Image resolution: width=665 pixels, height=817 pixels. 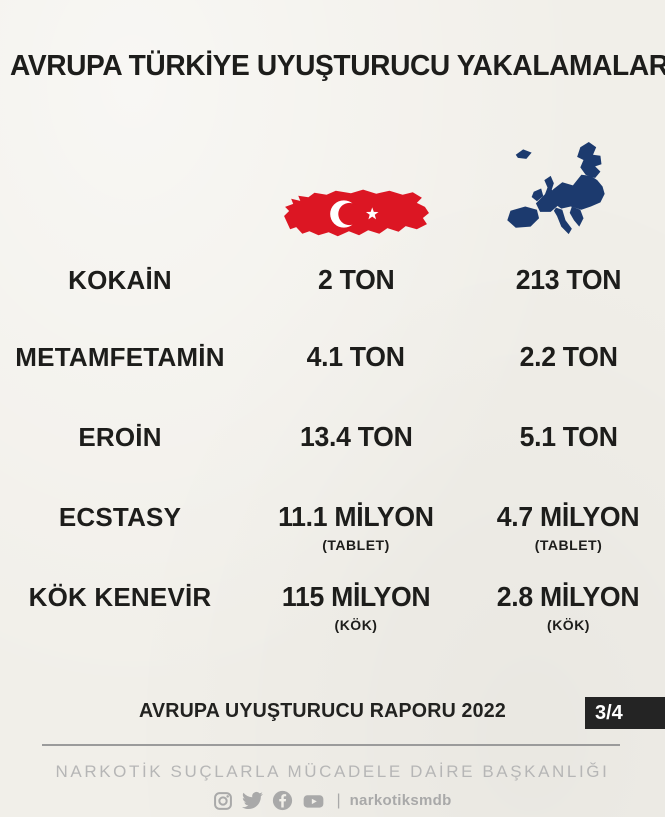 I want to click on europe-unit-note: (KÖK), so click(x=568, y=625).